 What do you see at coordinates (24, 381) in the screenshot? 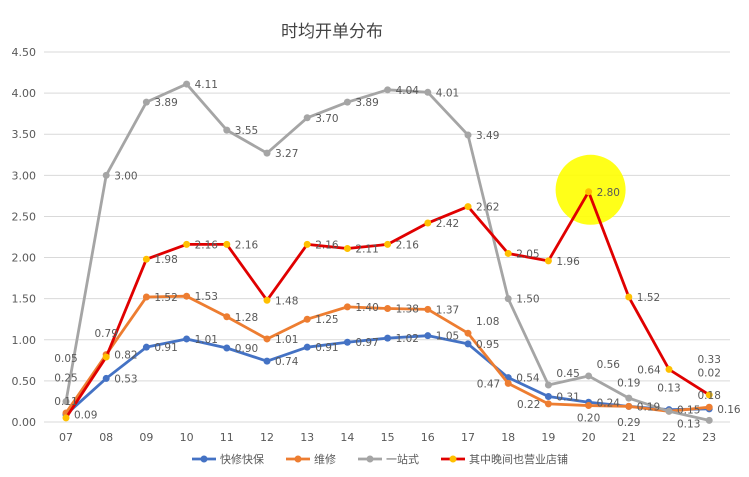
I see `y-tick-label: 0.50` at bounding box center [24, 381].